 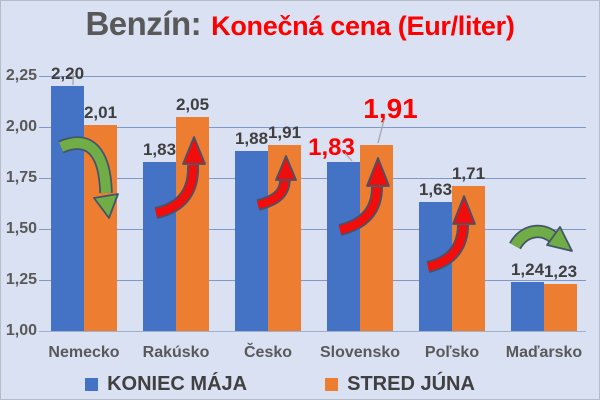 I want to click on x-axis-label-3: Slovensko, so click(x=360, y=352).